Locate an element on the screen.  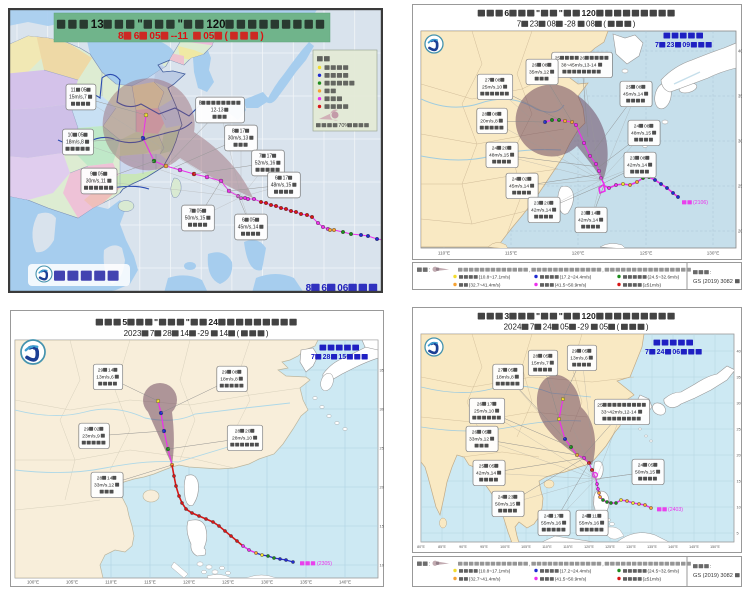
svg-text: 150°E is located at coordinates (715, 547).